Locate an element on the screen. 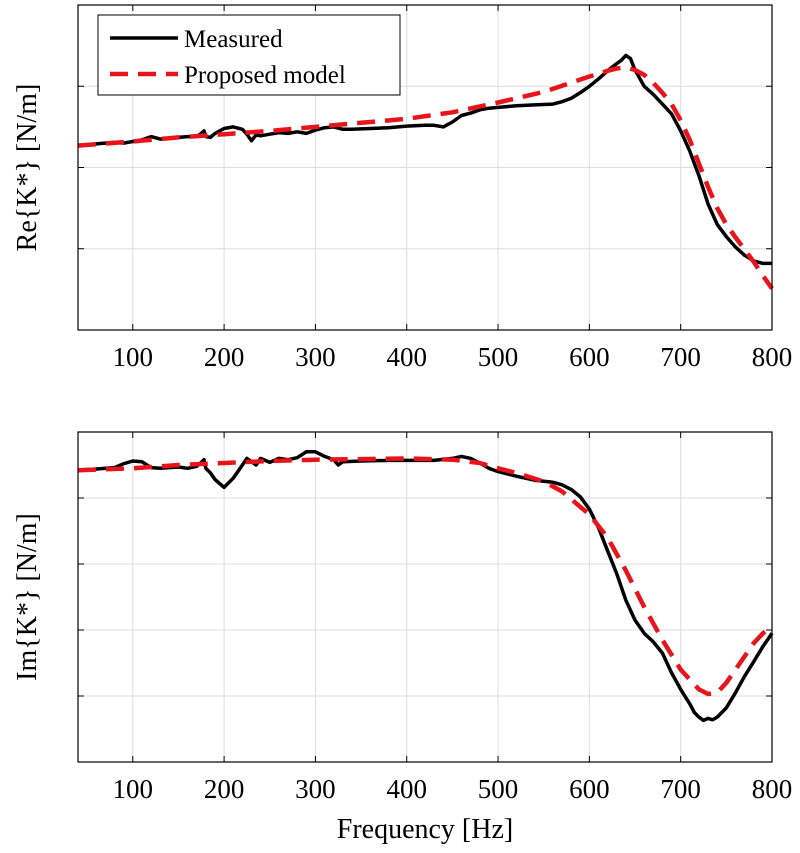 The height and width of the screenshot is (853, 800). im-k-y-axis-label: Im{K*} [N/m] is located at coordinates (27, 597).